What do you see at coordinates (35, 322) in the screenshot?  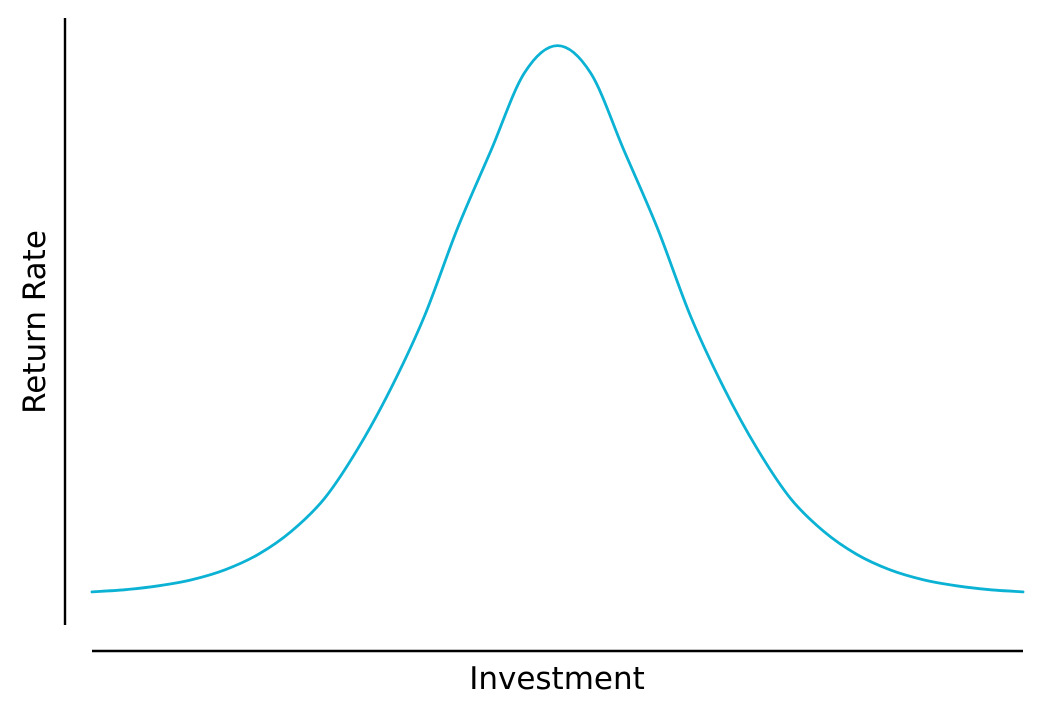 I see `y-axis-label: Return Rate` at bounding box center [35, 322].